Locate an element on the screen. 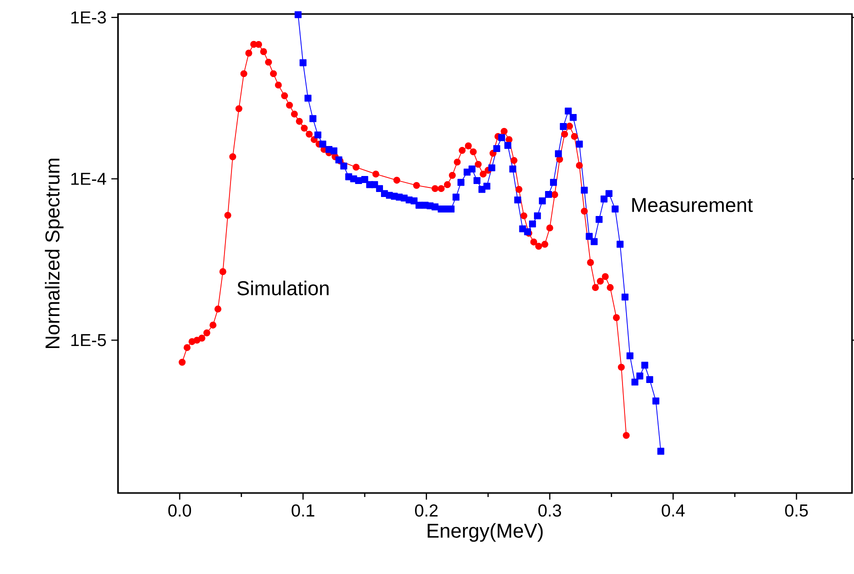 This screenshot has width=854, height=574. x-tick-label: 0.2 is located at coordinates (426, 510).